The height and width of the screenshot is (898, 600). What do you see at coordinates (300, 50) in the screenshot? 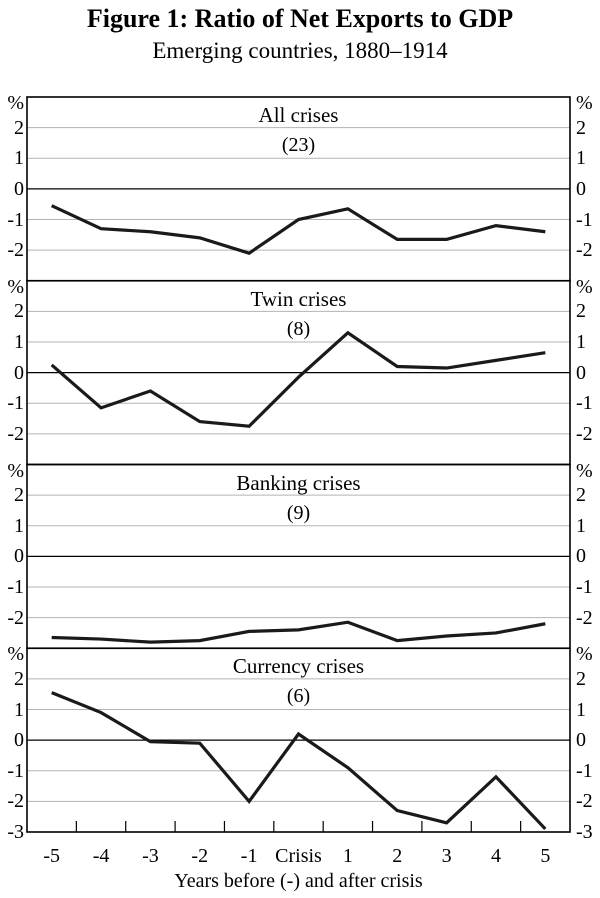
I see `figure-subtitle: Emerging countries, 1880–1914` at bounding box center [300, 50].